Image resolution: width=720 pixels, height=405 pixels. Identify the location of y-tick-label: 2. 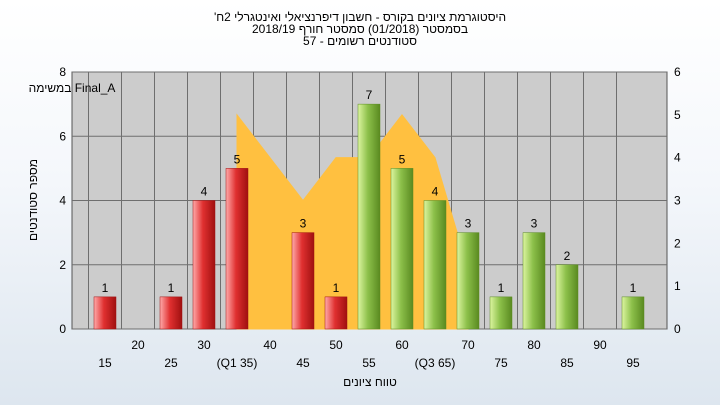
(62, 265).